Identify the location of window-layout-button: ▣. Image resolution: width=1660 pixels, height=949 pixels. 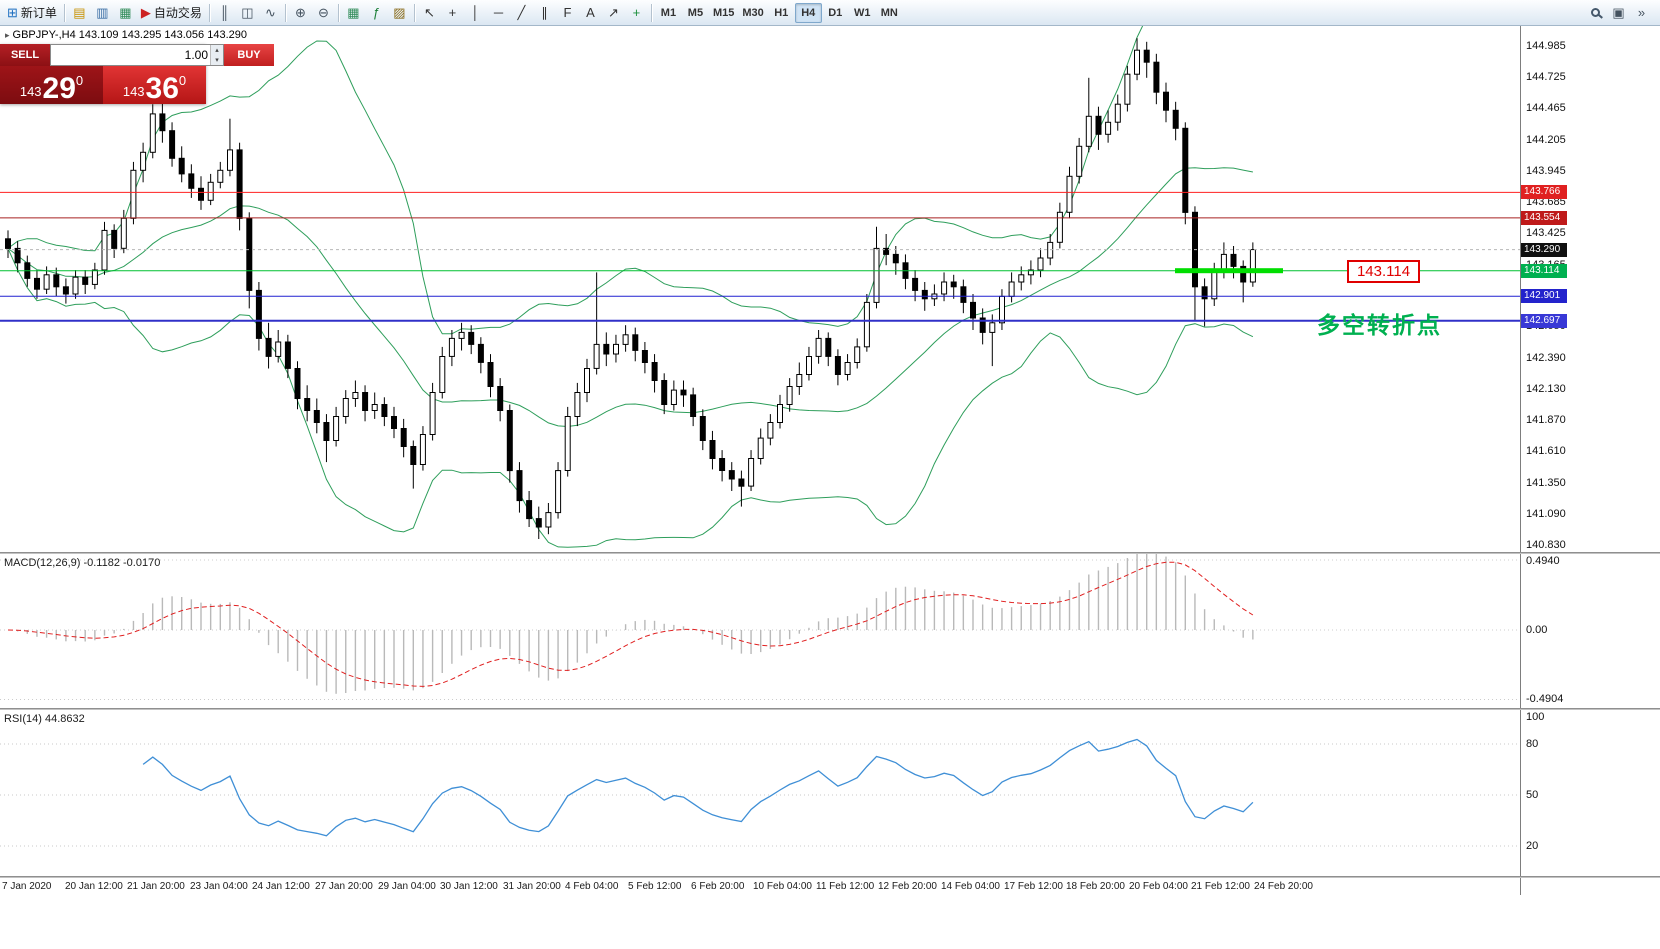
(1618, 13).